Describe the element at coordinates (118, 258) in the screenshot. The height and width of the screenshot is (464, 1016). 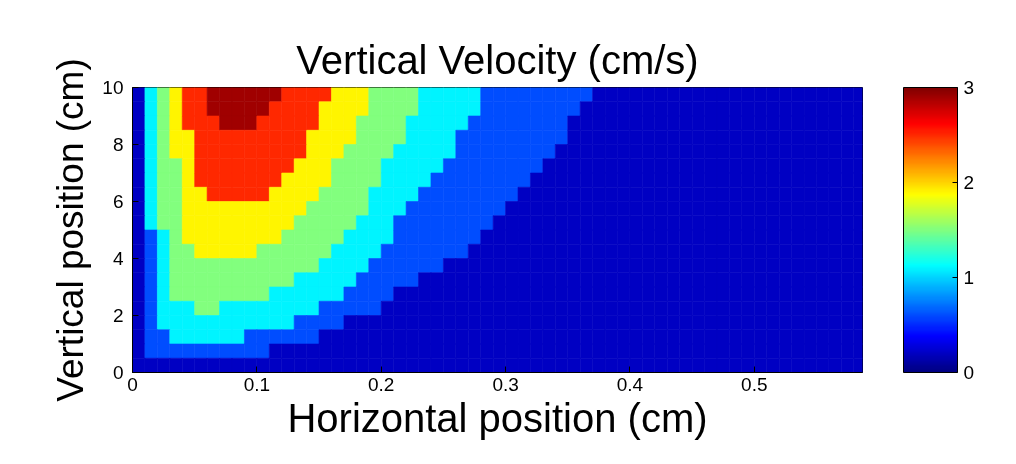
I see `y-tick-label: 4` at that location.